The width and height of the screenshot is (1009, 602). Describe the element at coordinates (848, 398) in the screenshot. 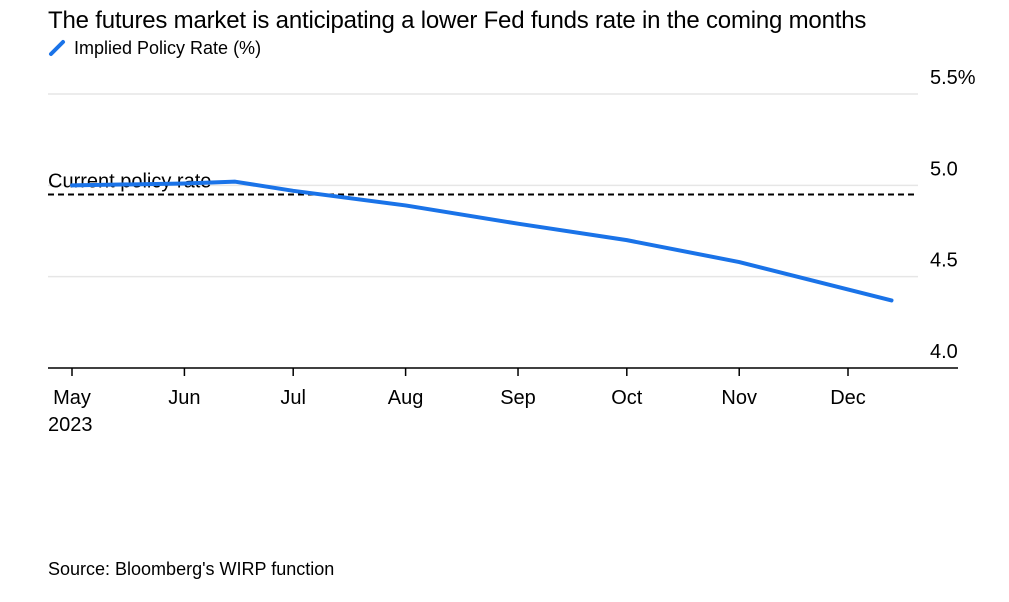

I see `x-tick-label: Dec` at that location.